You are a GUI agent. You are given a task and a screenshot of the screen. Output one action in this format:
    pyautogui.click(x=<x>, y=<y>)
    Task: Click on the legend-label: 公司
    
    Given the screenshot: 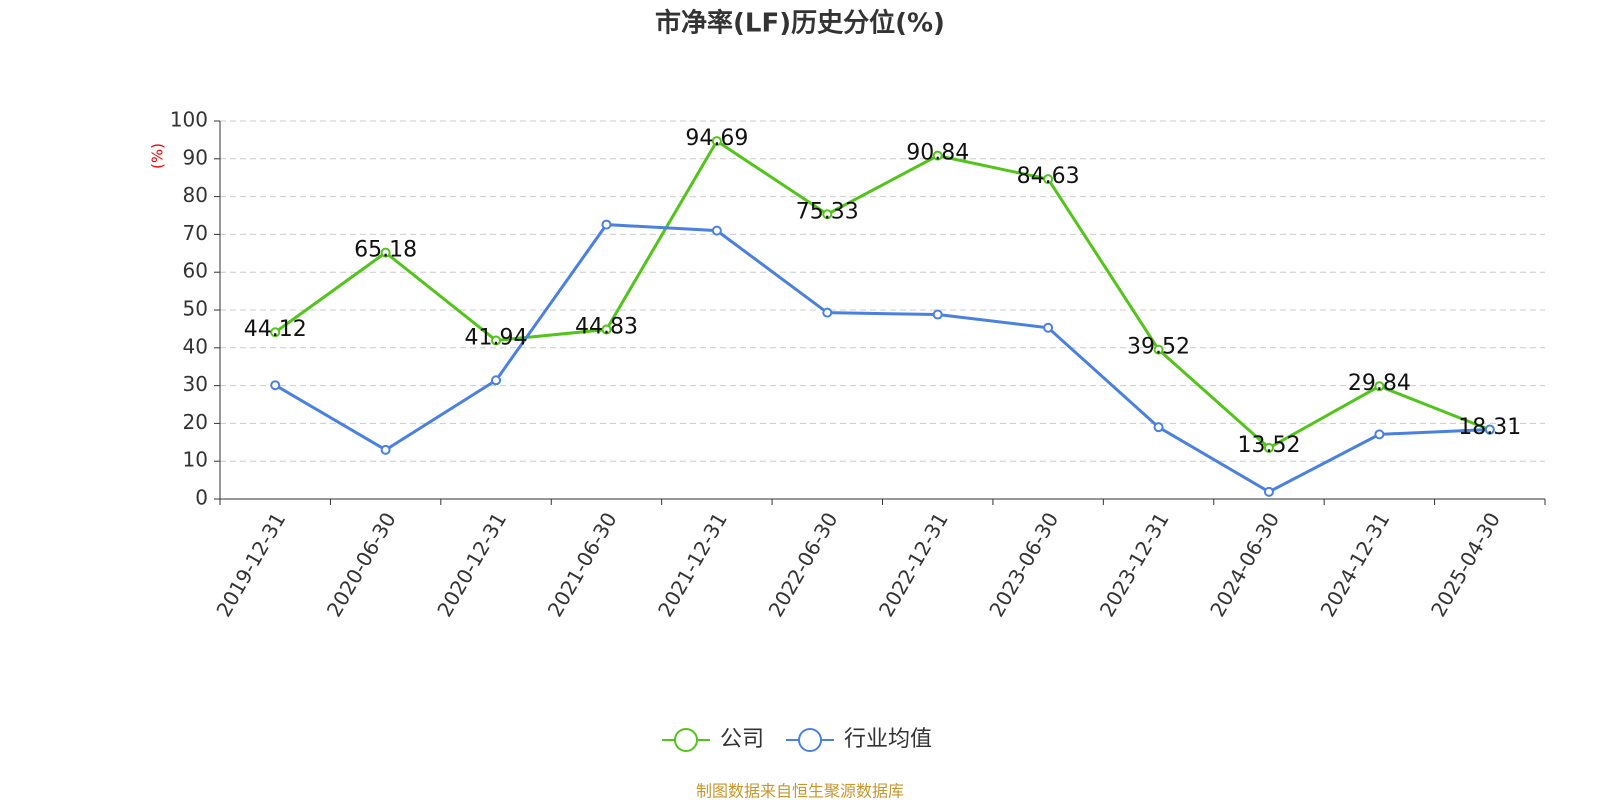 What is the action you would take?
    pyautogui.click(x=742, y=739)
    